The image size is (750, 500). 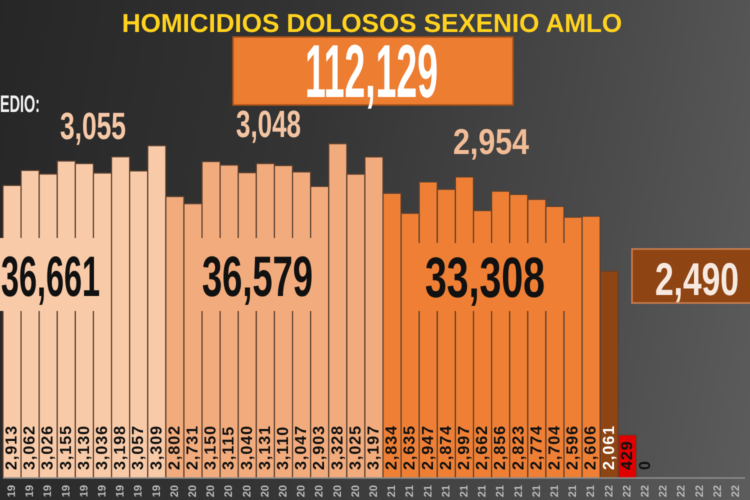 I want to click on data-label: 2,802, so click(x=175, y=447).